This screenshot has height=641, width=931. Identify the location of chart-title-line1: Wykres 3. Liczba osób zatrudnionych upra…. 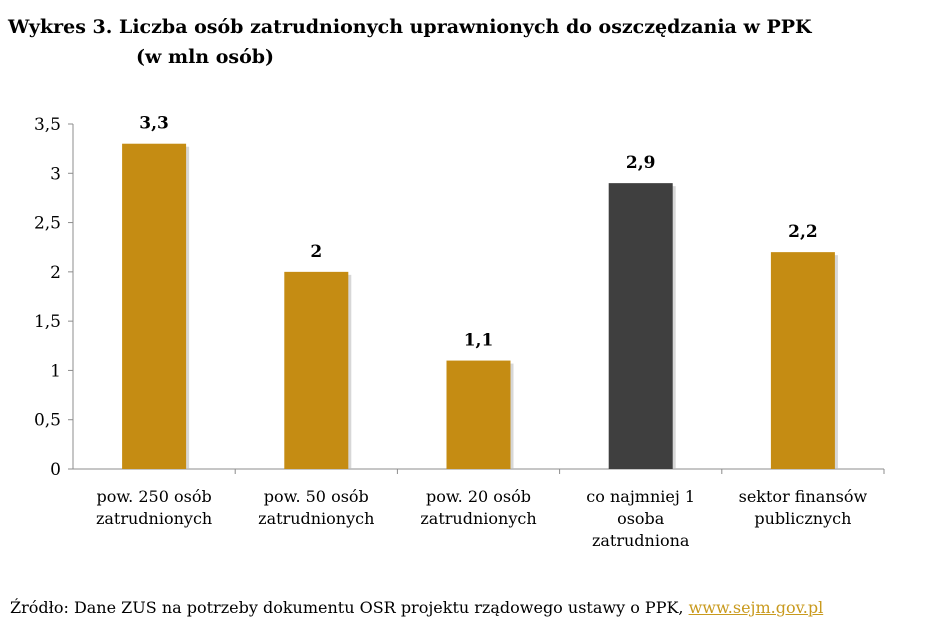
(410, 27).